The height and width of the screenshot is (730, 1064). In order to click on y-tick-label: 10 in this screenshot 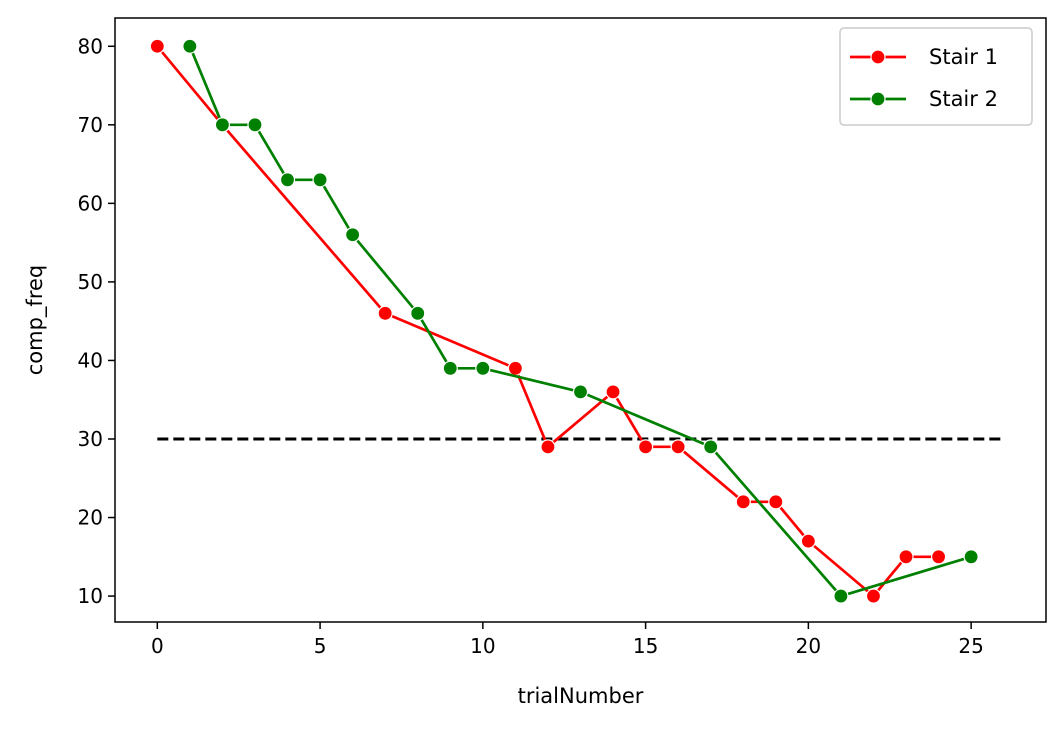, I will do `click(90, 596)`.